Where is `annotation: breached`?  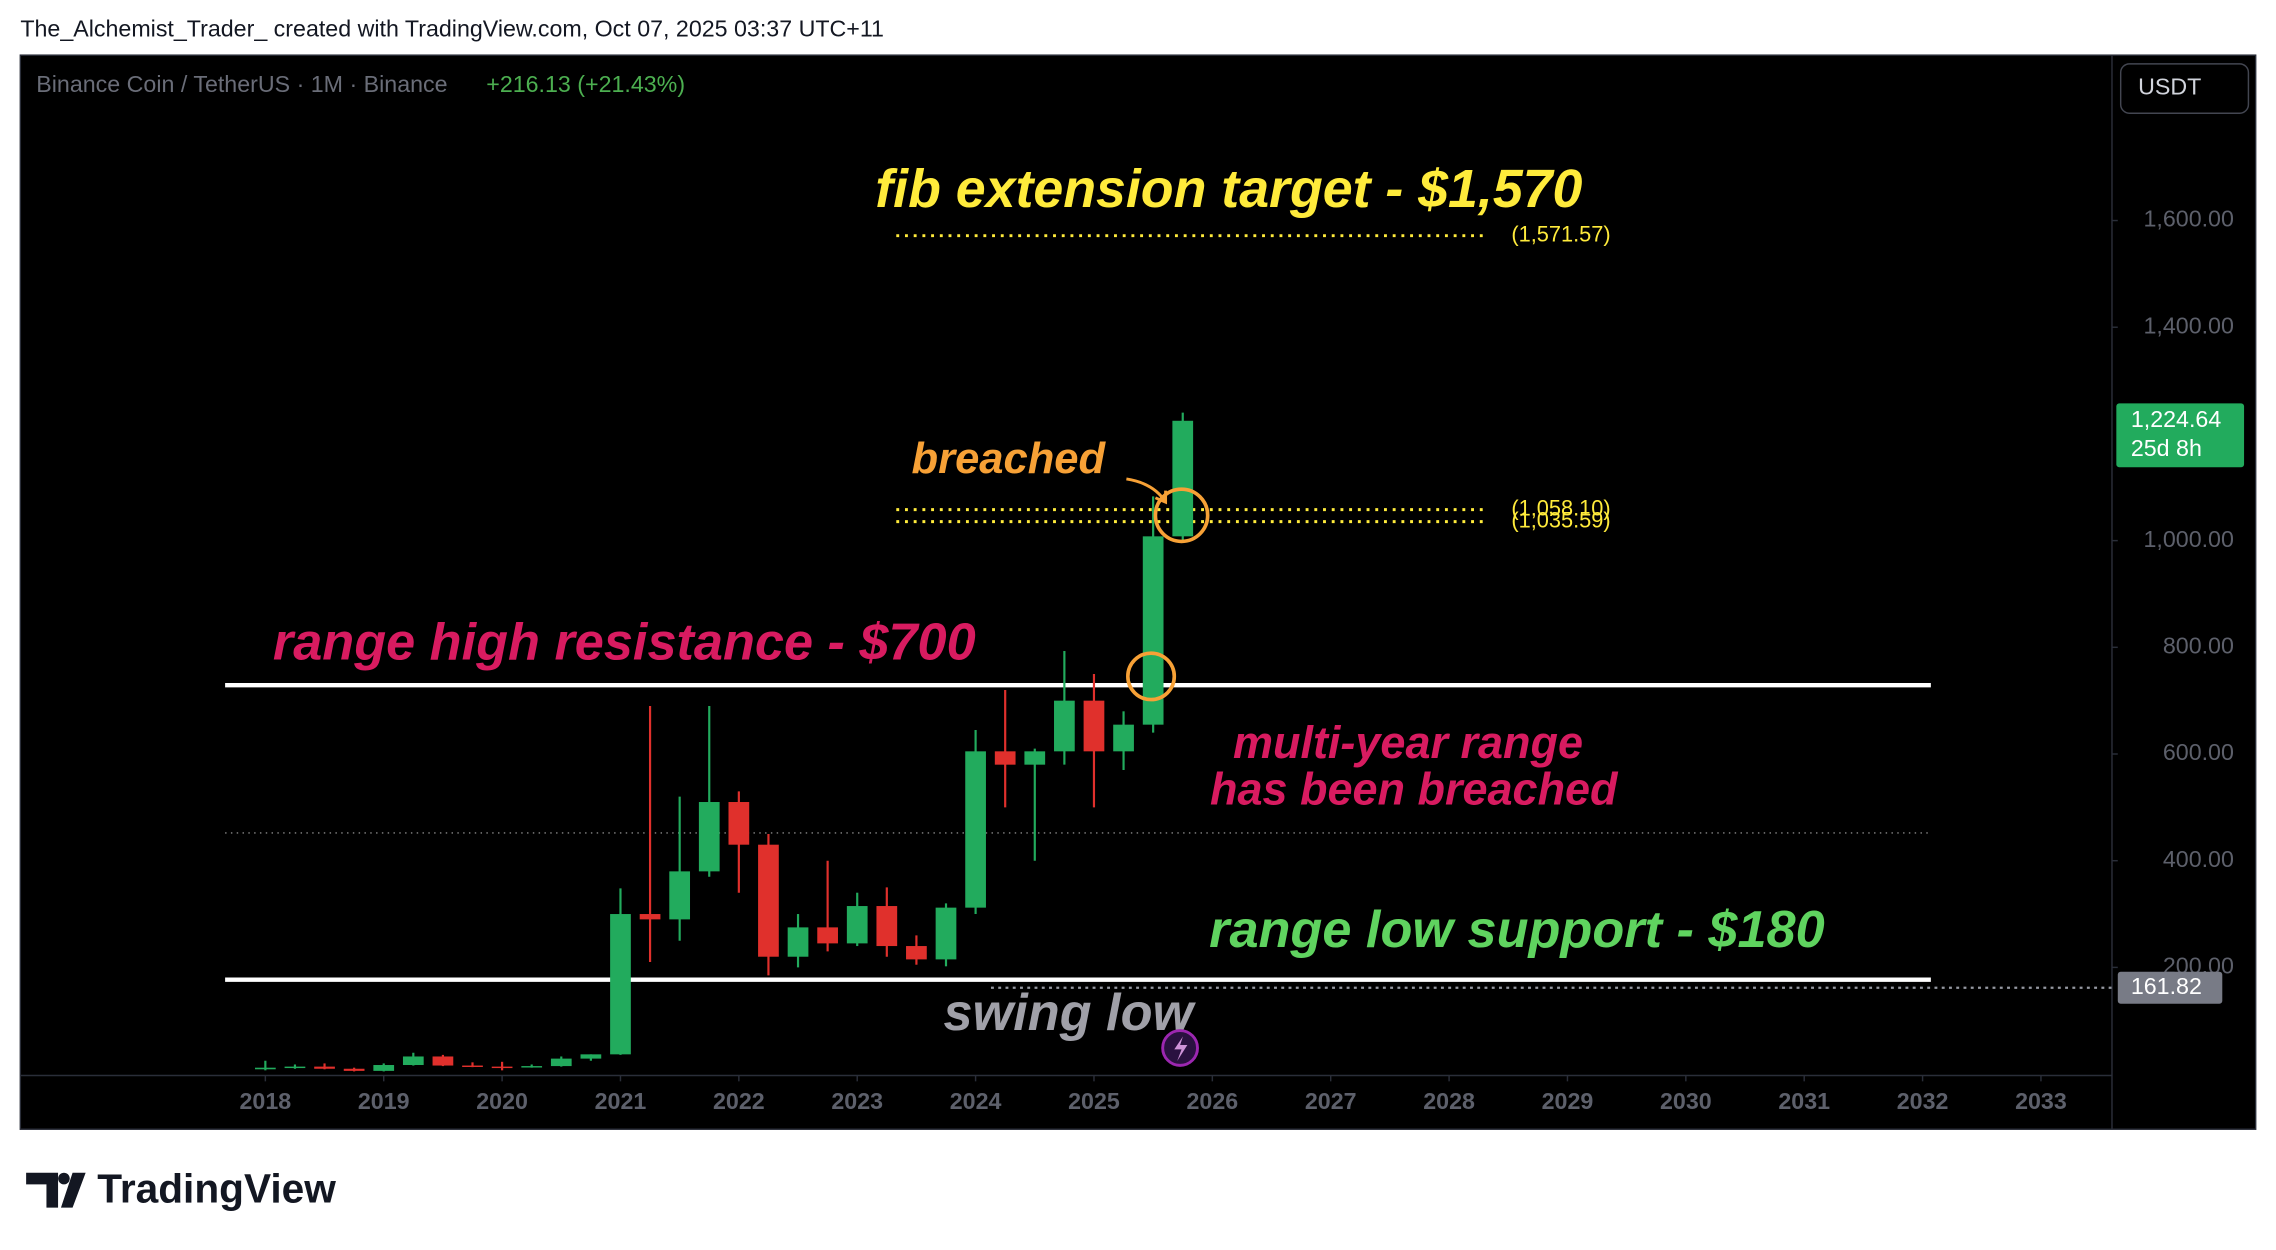 annotation: breached is located at coordinates (1009, 459).